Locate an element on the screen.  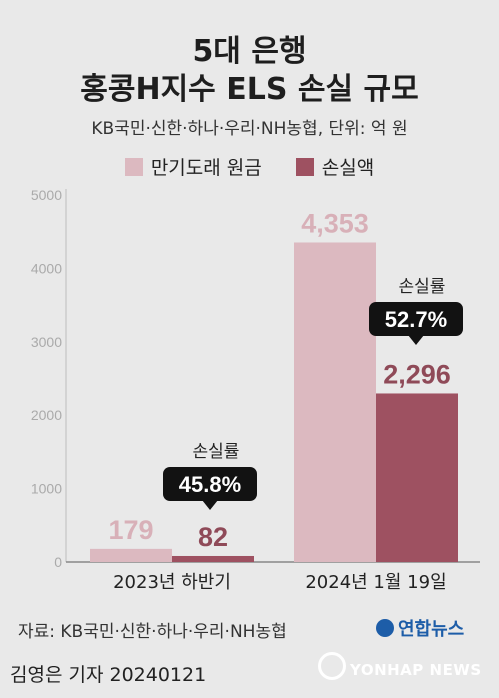
legend: 만기도래 원금 손실액 is located at coordinates (249, 166).